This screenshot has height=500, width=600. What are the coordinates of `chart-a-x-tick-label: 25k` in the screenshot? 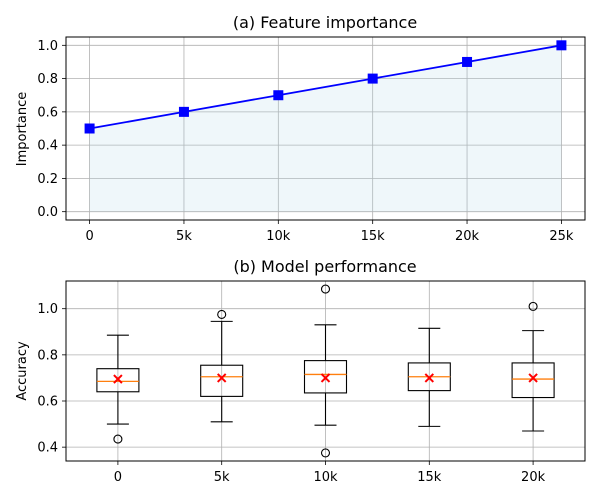 It's located at (561, 236).